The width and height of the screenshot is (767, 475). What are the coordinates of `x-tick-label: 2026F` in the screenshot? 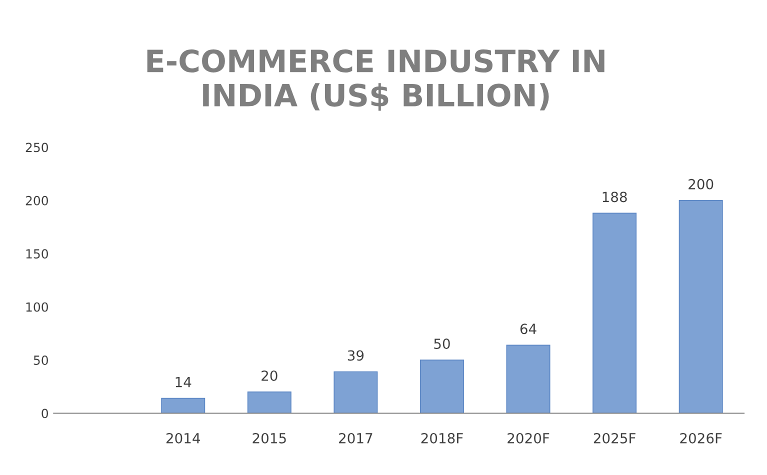 It's located at (701, 438).